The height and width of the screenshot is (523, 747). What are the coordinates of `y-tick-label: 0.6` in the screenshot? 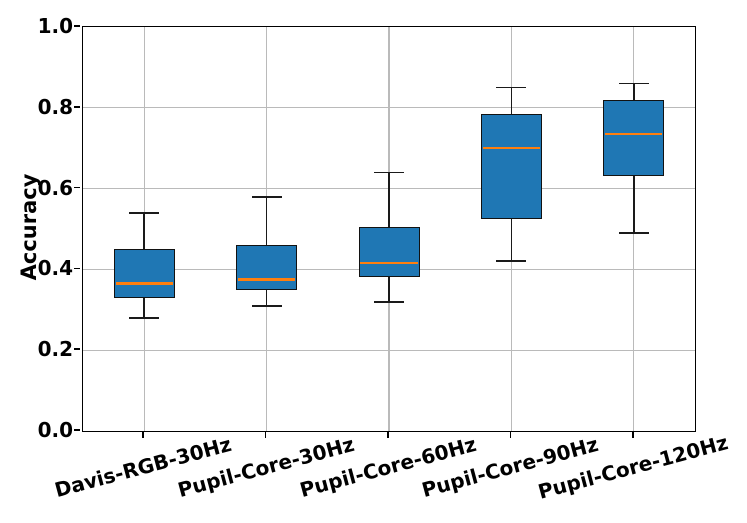 It's located at (55, 187).